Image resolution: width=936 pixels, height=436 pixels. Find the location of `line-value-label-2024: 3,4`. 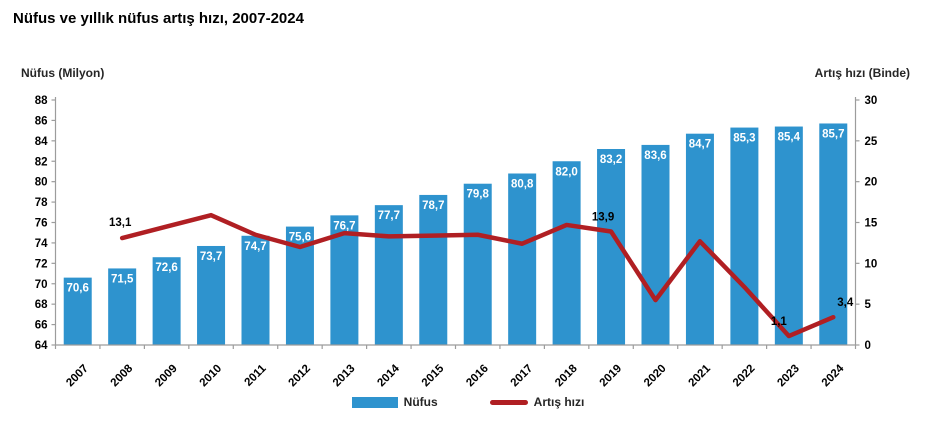

line-value-label-2024: 3,4 is located at coordinates (845, 303).